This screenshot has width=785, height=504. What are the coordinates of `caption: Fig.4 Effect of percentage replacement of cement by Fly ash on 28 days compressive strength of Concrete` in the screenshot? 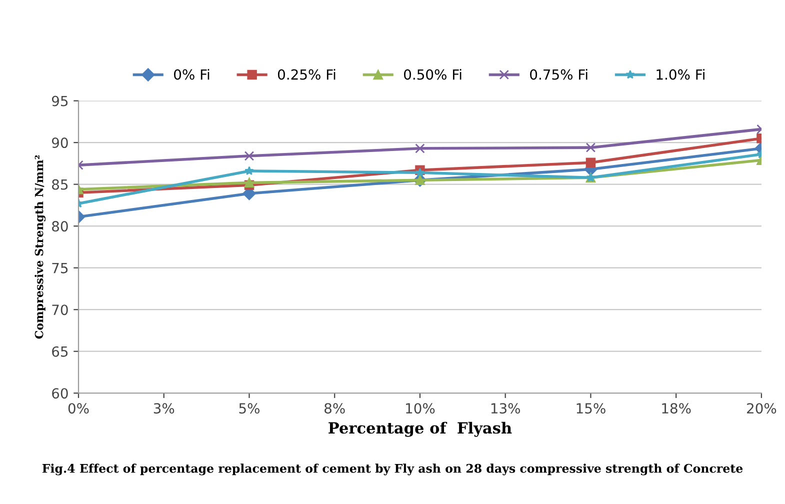 It's located at (392, 470).